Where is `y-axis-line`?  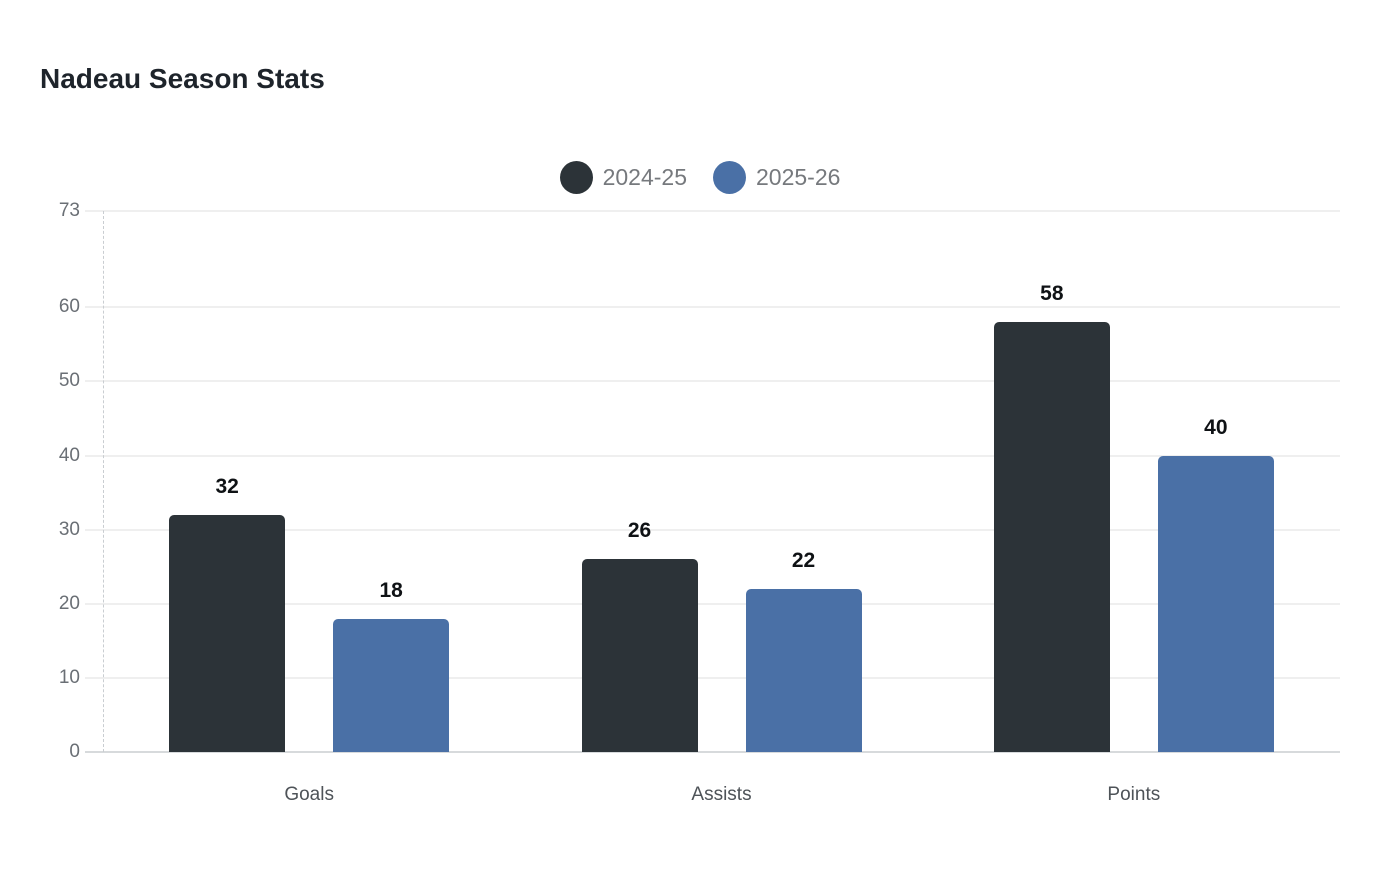 y-axis-line is located at coordinates (103, 481).